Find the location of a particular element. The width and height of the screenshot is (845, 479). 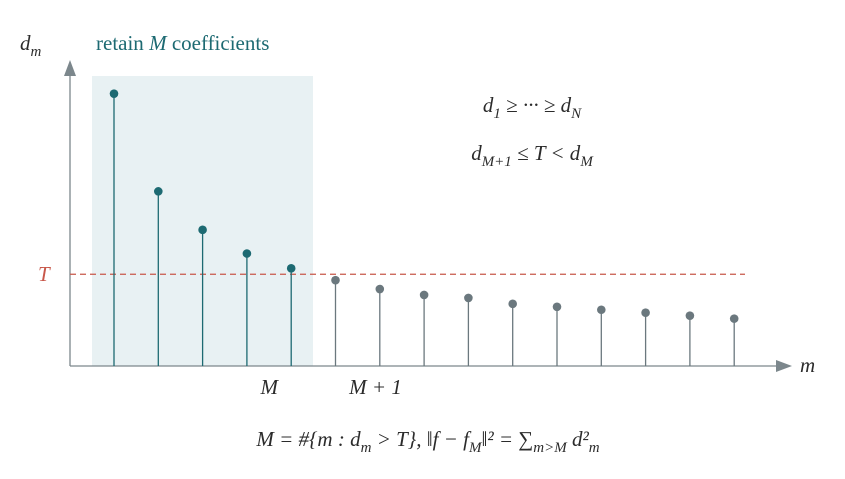

x-arrow is located at coordinates (784, 366).